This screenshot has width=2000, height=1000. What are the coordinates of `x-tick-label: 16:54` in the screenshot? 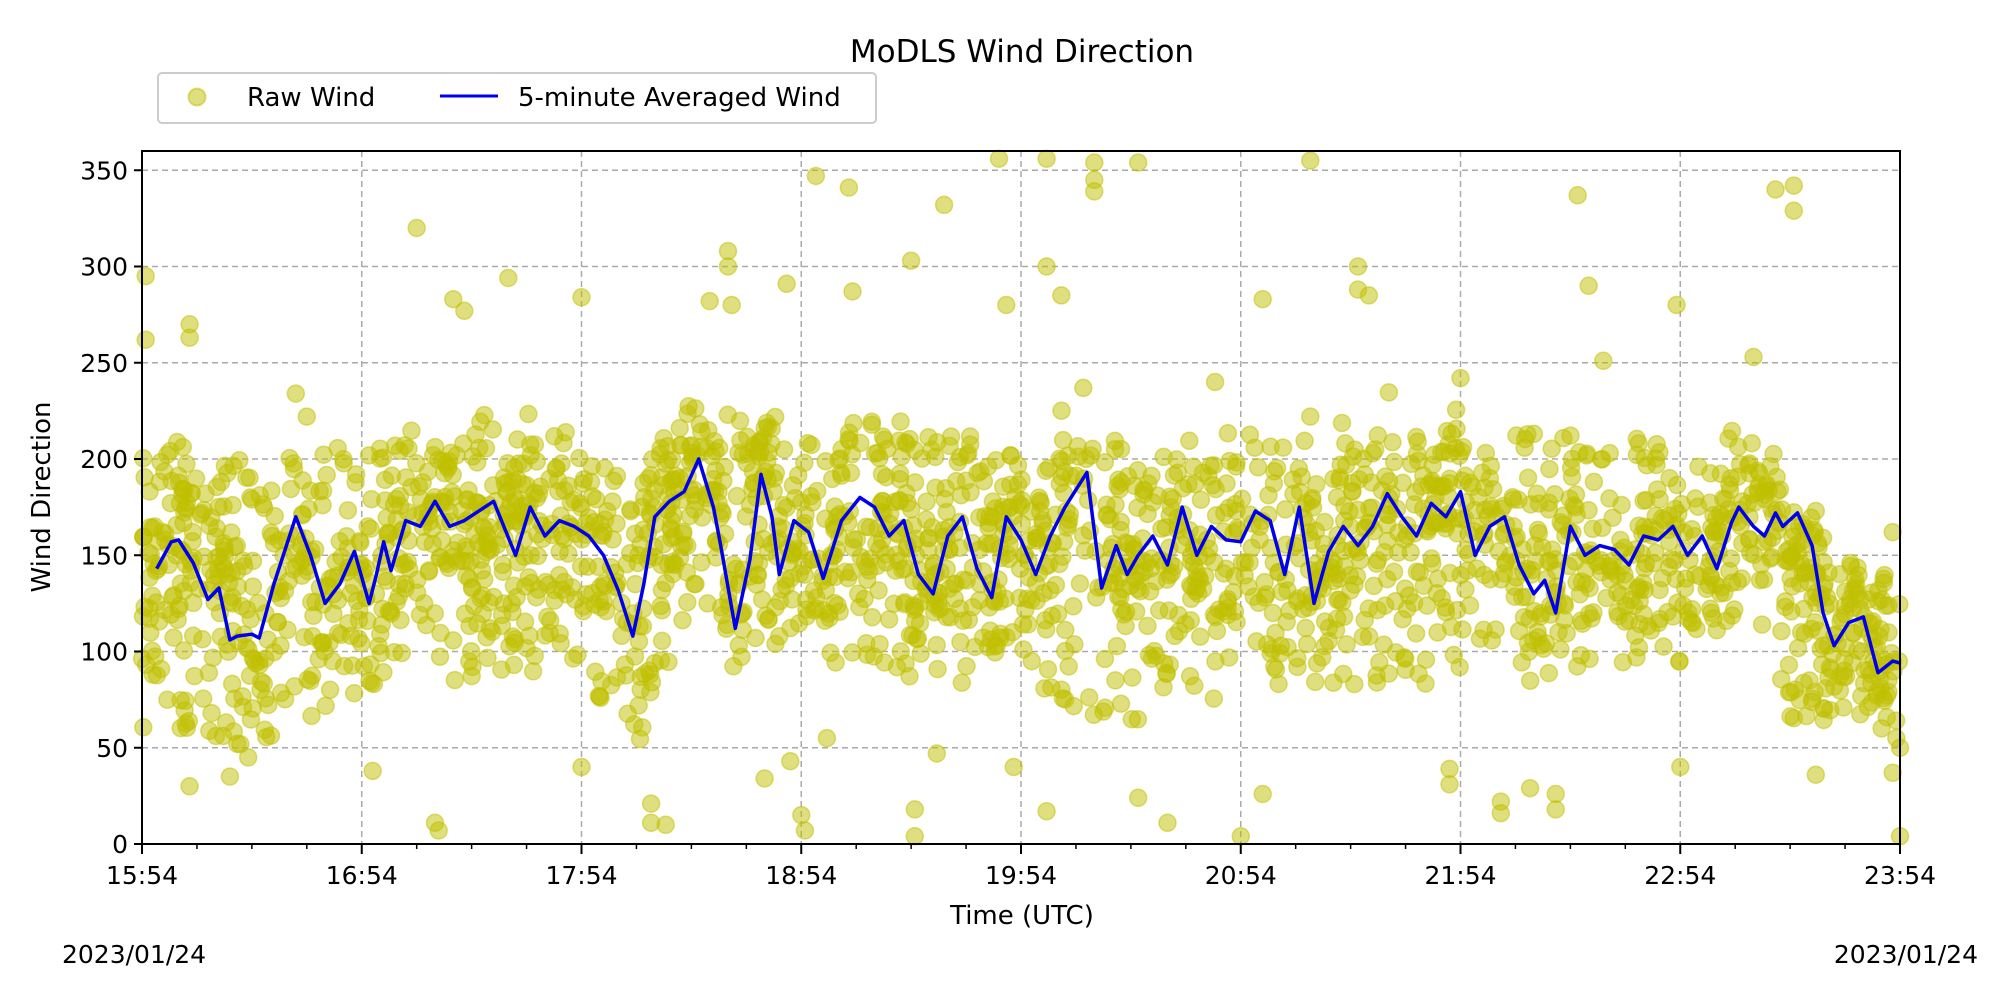 It's located at (362, 875).